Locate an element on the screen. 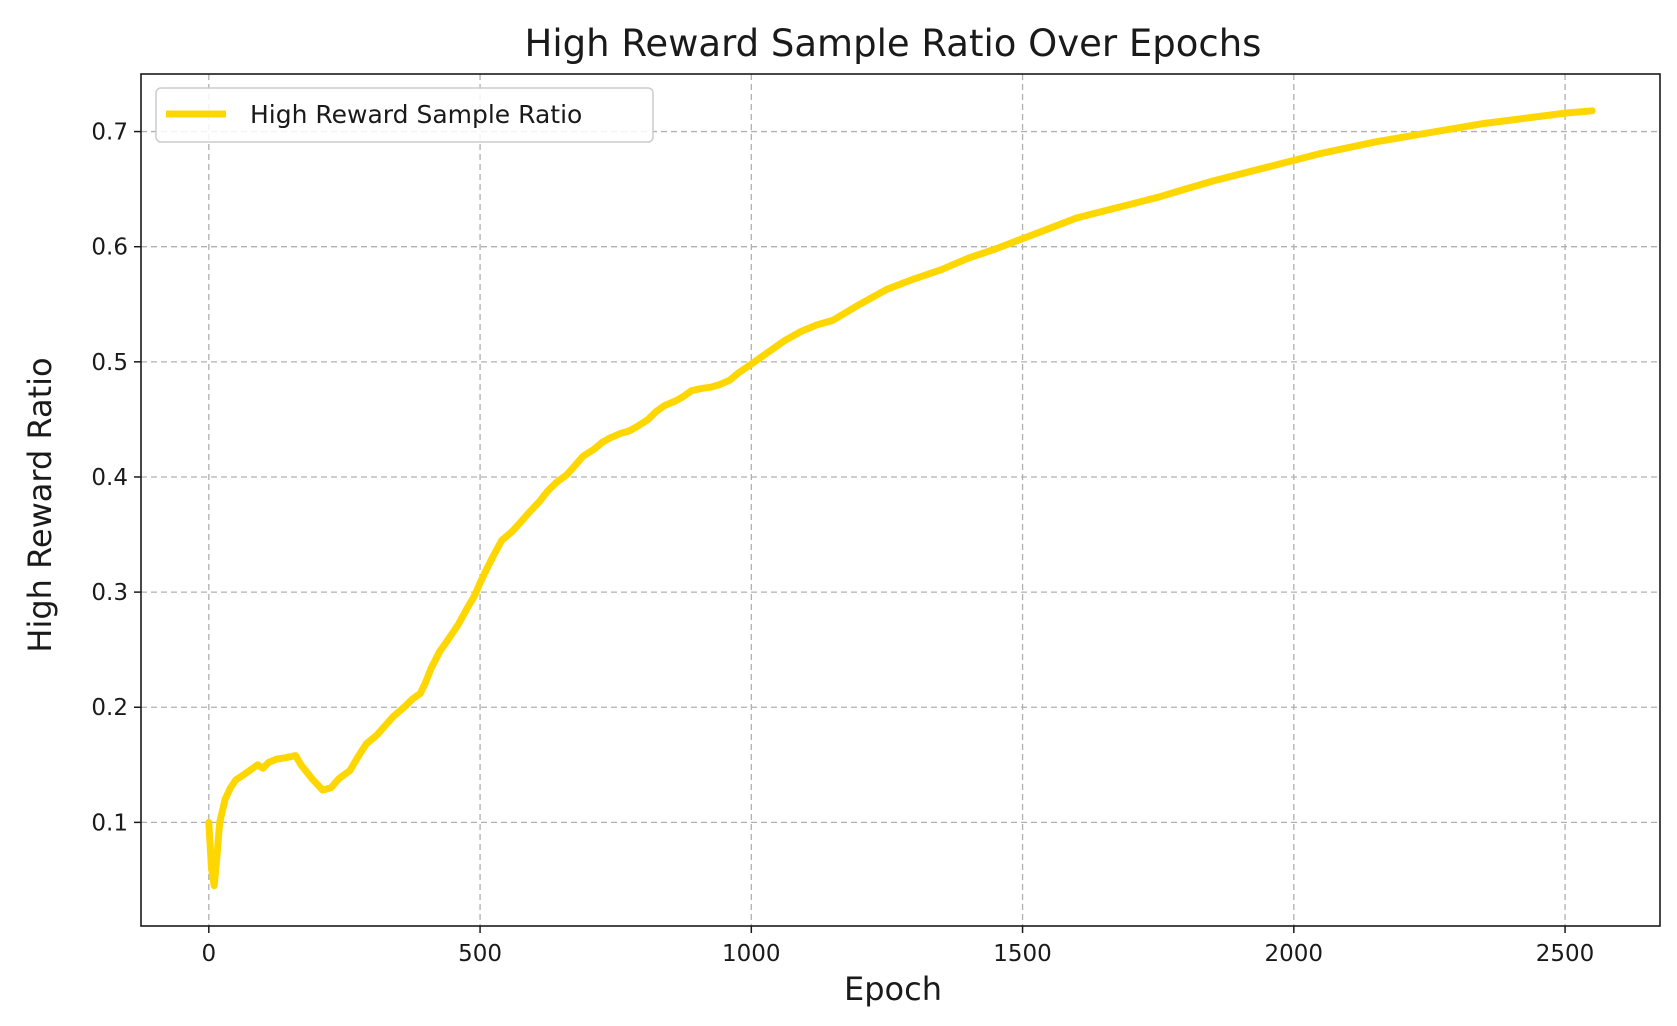 The width and height of the screenshot is (1677, 1026). y-tick-label: 0.3 is located at coordinates (109, 593).